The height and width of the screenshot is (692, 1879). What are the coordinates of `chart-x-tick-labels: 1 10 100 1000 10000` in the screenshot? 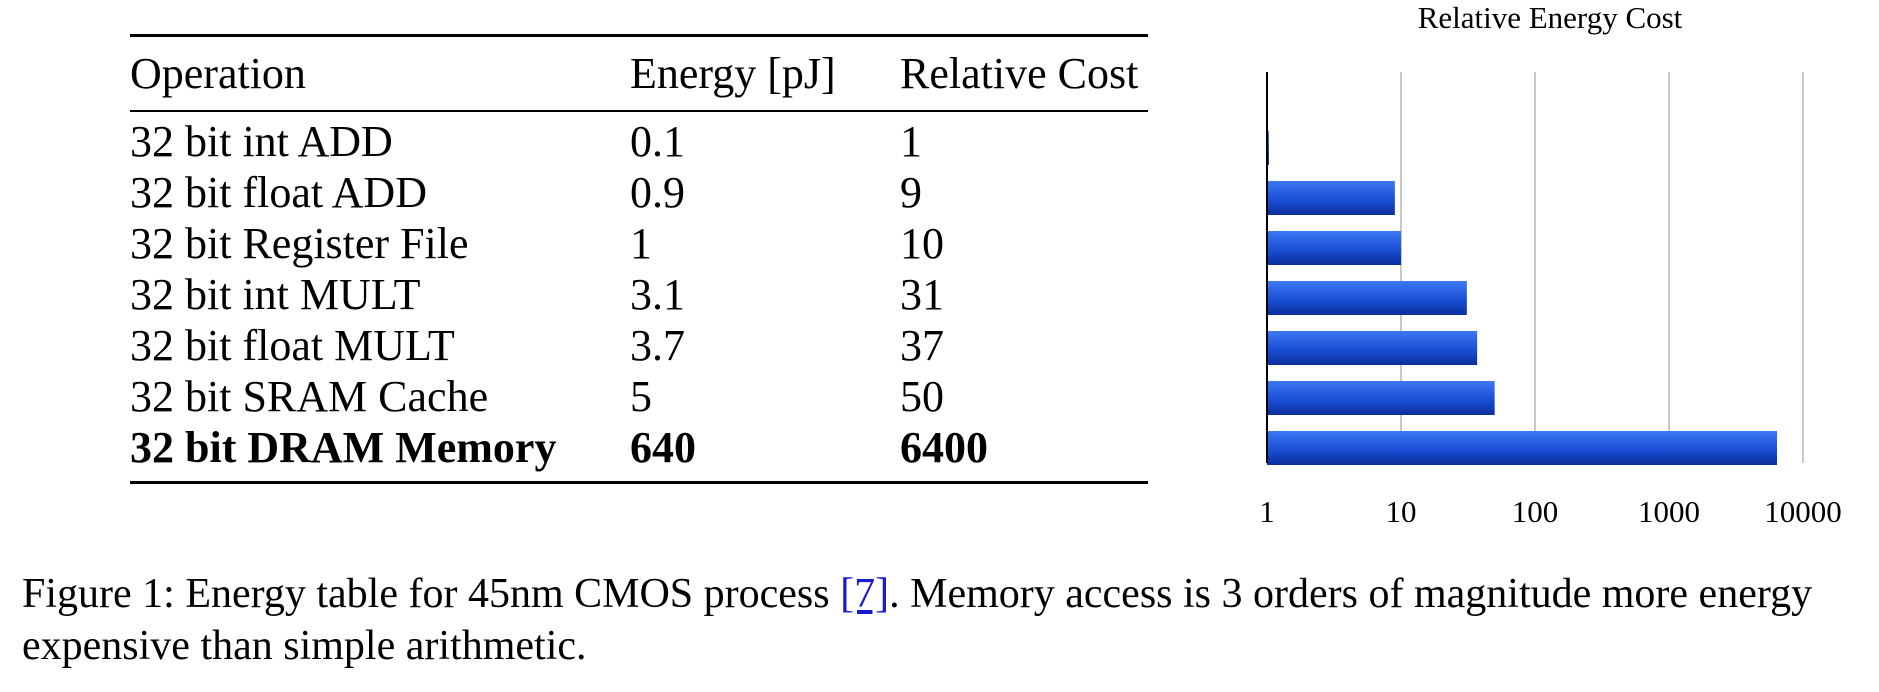 It's located at (1550, 511).